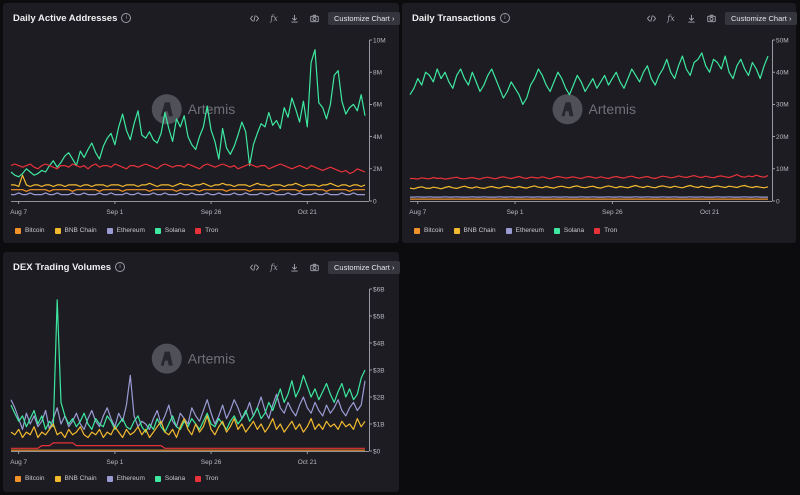  What do you see at coordinates (377, 73) in the screenshot?
I see `y-tick-label: 8M` at bounding box center [377, 73].